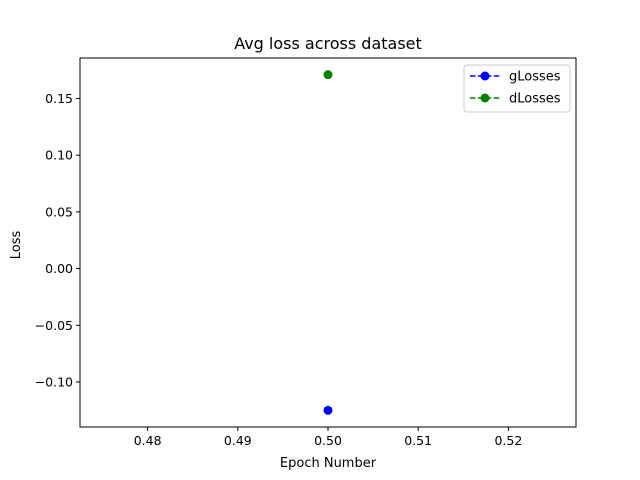  I want to click on x-axis-ticks: 0.48 0.49 0.50 0.51 0.52, so click(328, 437).